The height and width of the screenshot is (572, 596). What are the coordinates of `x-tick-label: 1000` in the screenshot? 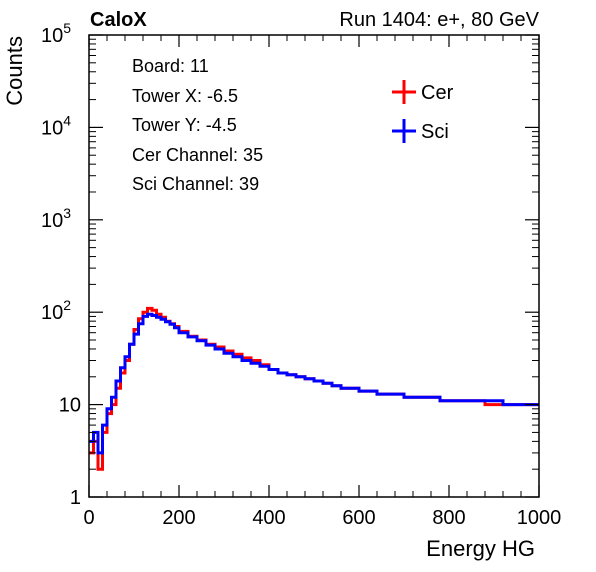 It's located at (539, 518).